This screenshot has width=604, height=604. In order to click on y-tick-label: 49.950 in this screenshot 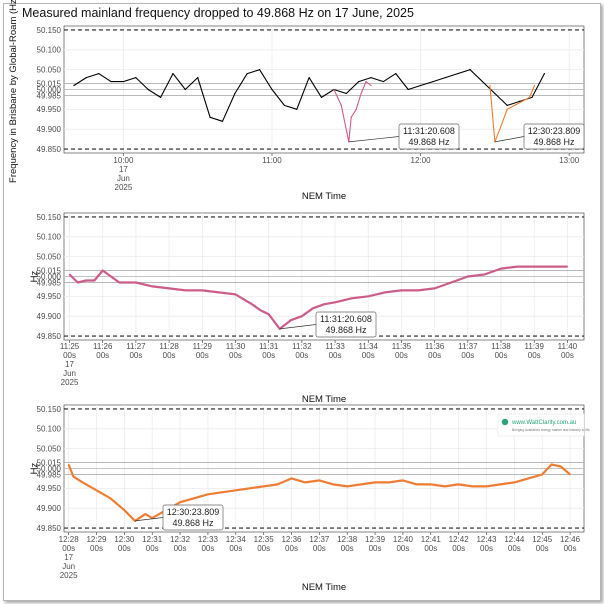, I will do `click(49, 296)`.